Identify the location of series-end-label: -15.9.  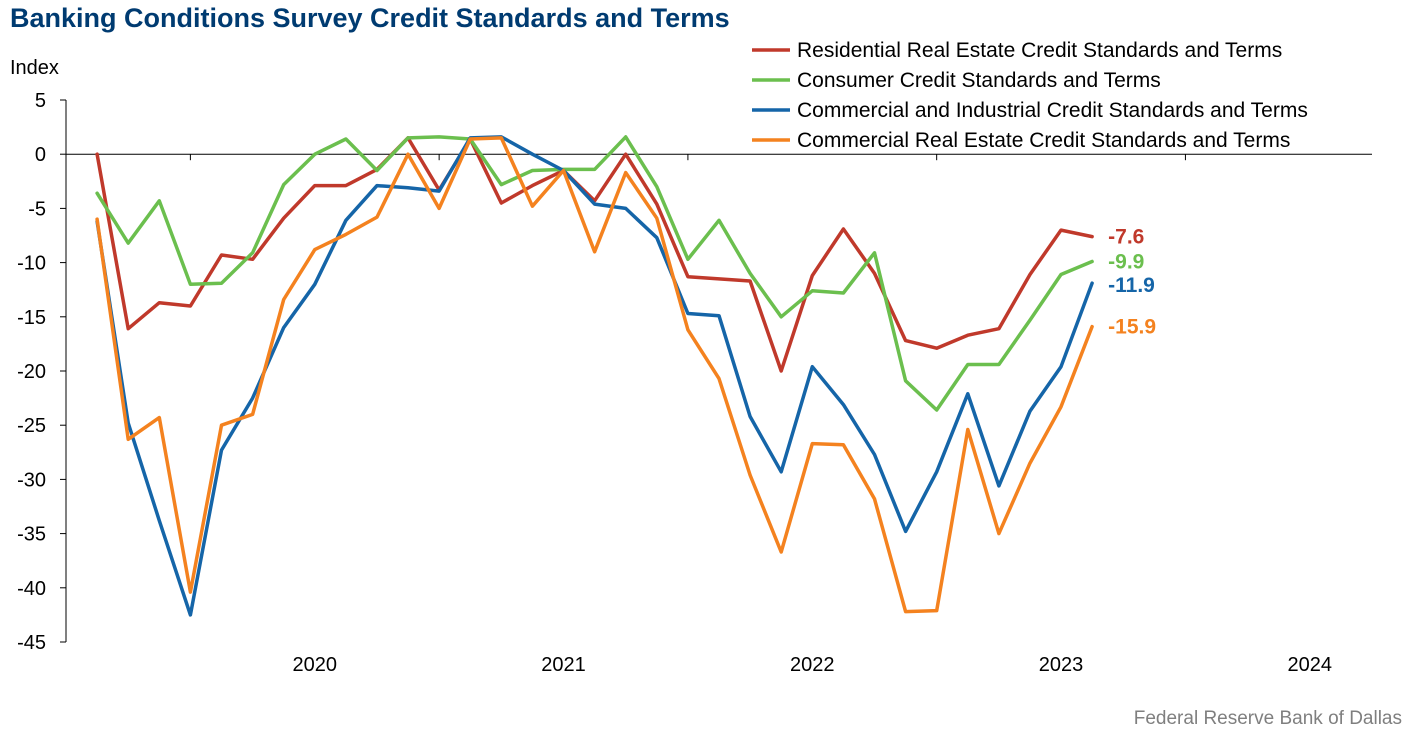
(1132, 327).